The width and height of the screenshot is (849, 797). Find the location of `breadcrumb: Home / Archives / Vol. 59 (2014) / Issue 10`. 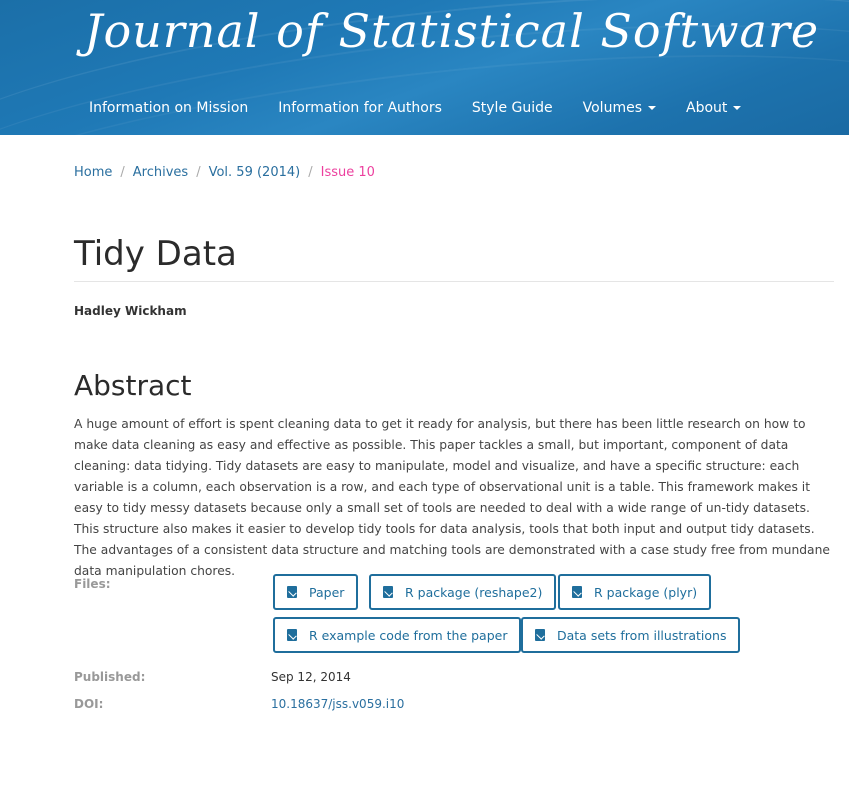

breadcrumb: Home / Archives / Vol. 59 (2014) / Issue 10 is located at coordinates (224, 172).